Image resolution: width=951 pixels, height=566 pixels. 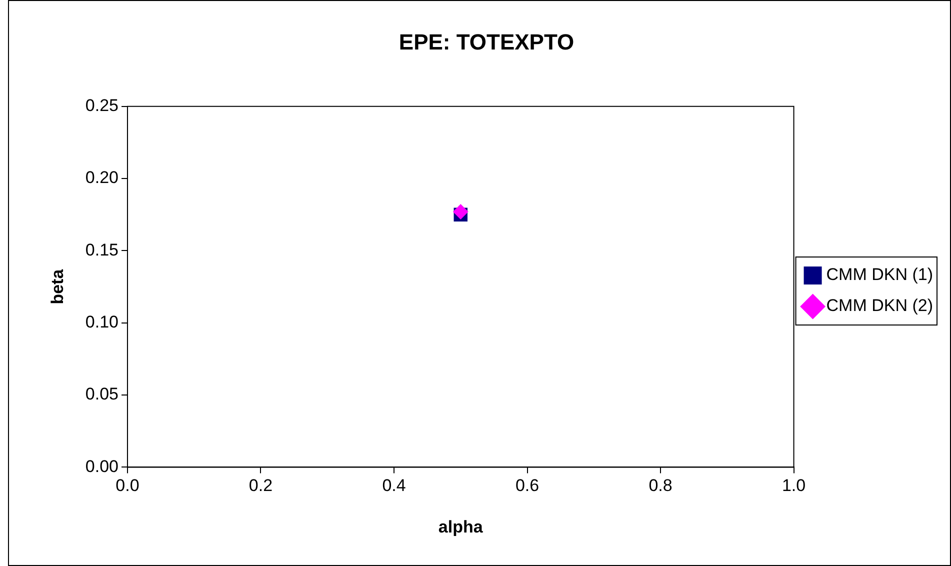 What do you see at coordinates (880, 306) in the screenshot?
I see `legend-label: CMM DKN (2)` at bounding box center [880, 306].